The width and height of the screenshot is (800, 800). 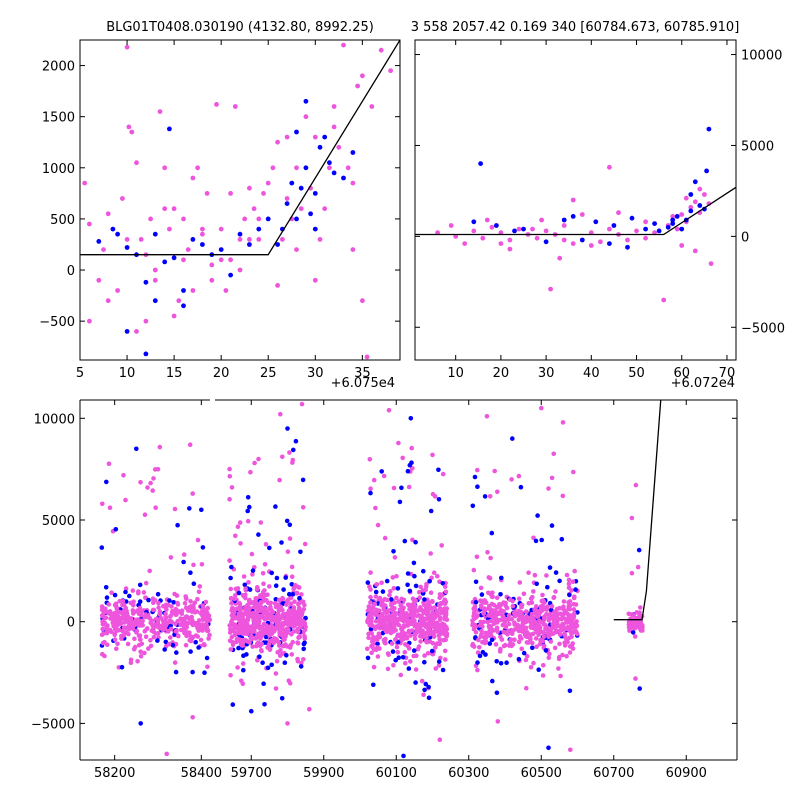 What do you see at coordinates (58, 521) in the screenshot?
I see `full-ytick-label: 5000` at bounding box center [58, 521].